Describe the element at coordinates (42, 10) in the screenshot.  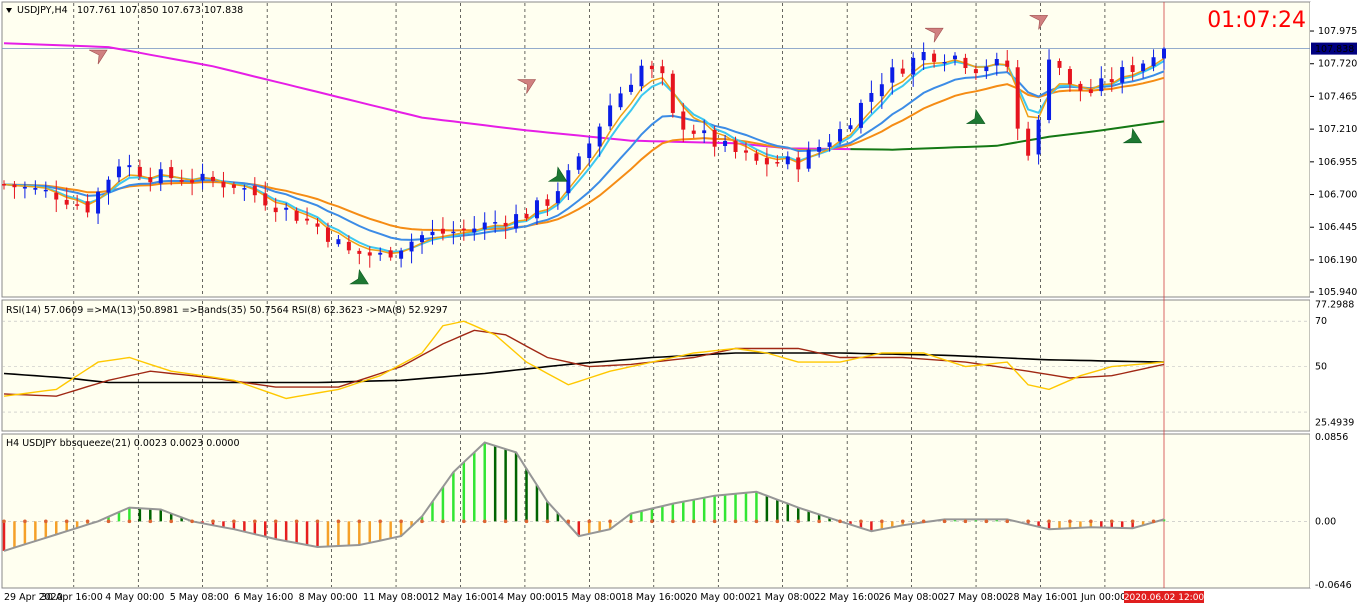
I see `symbol-label: USDJPY,H4` at that location.